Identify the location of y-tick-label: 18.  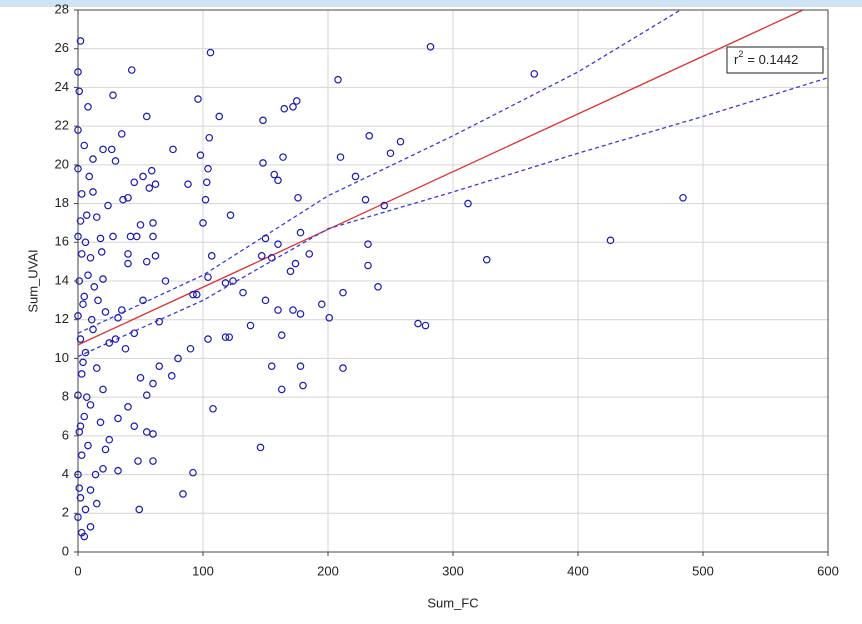
(62, 202).